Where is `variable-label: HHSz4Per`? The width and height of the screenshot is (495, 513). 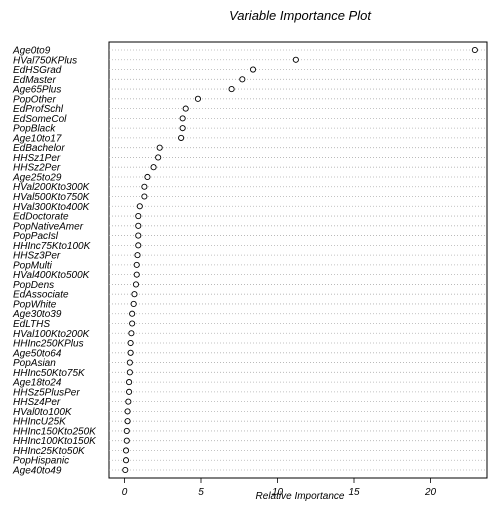 variable-label: HHSz4Per is located at coordinates (37, 402).